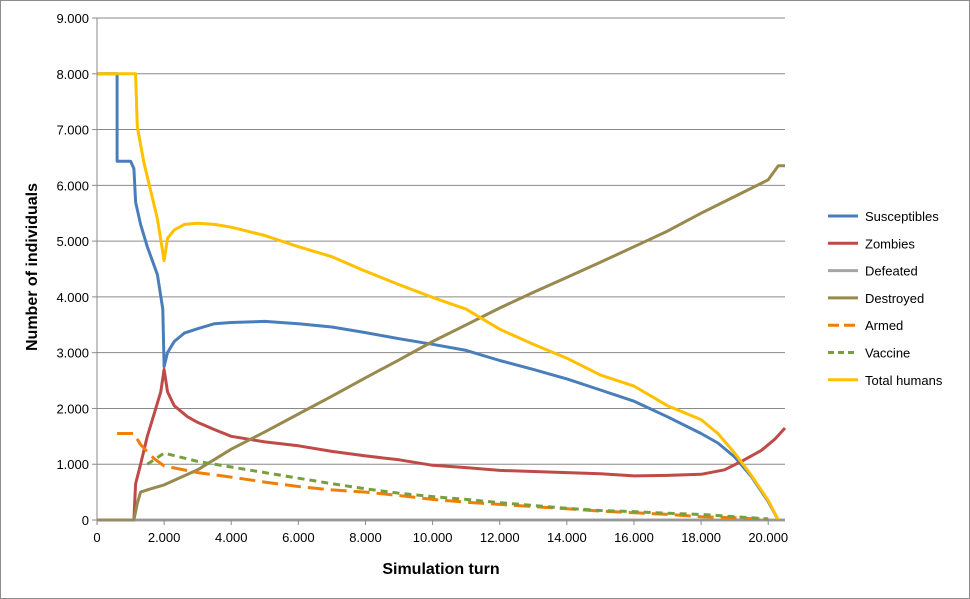  I want to click on legend-label: Vaccine, so click(887, 353).